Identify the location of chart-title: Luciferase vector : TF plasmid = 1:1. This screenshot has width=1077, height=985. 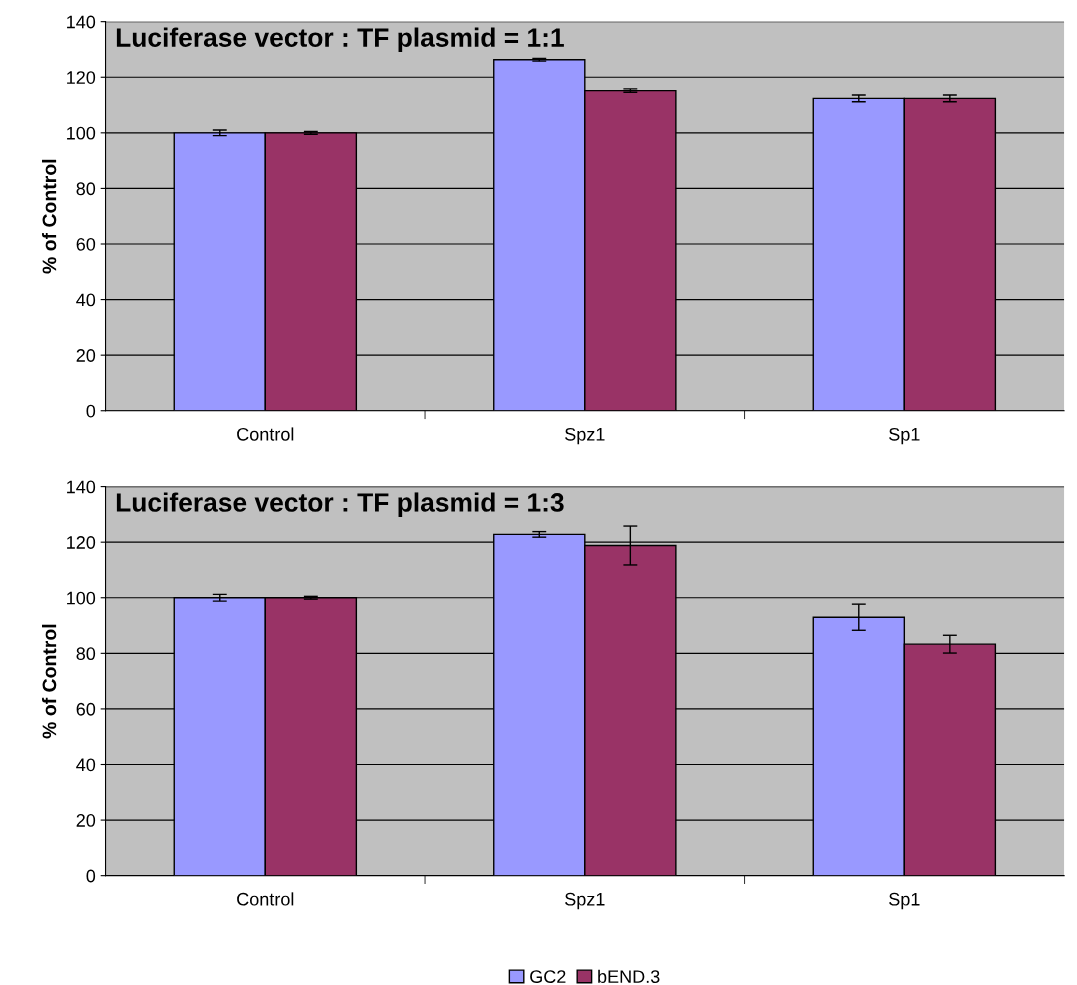
(340, 40).